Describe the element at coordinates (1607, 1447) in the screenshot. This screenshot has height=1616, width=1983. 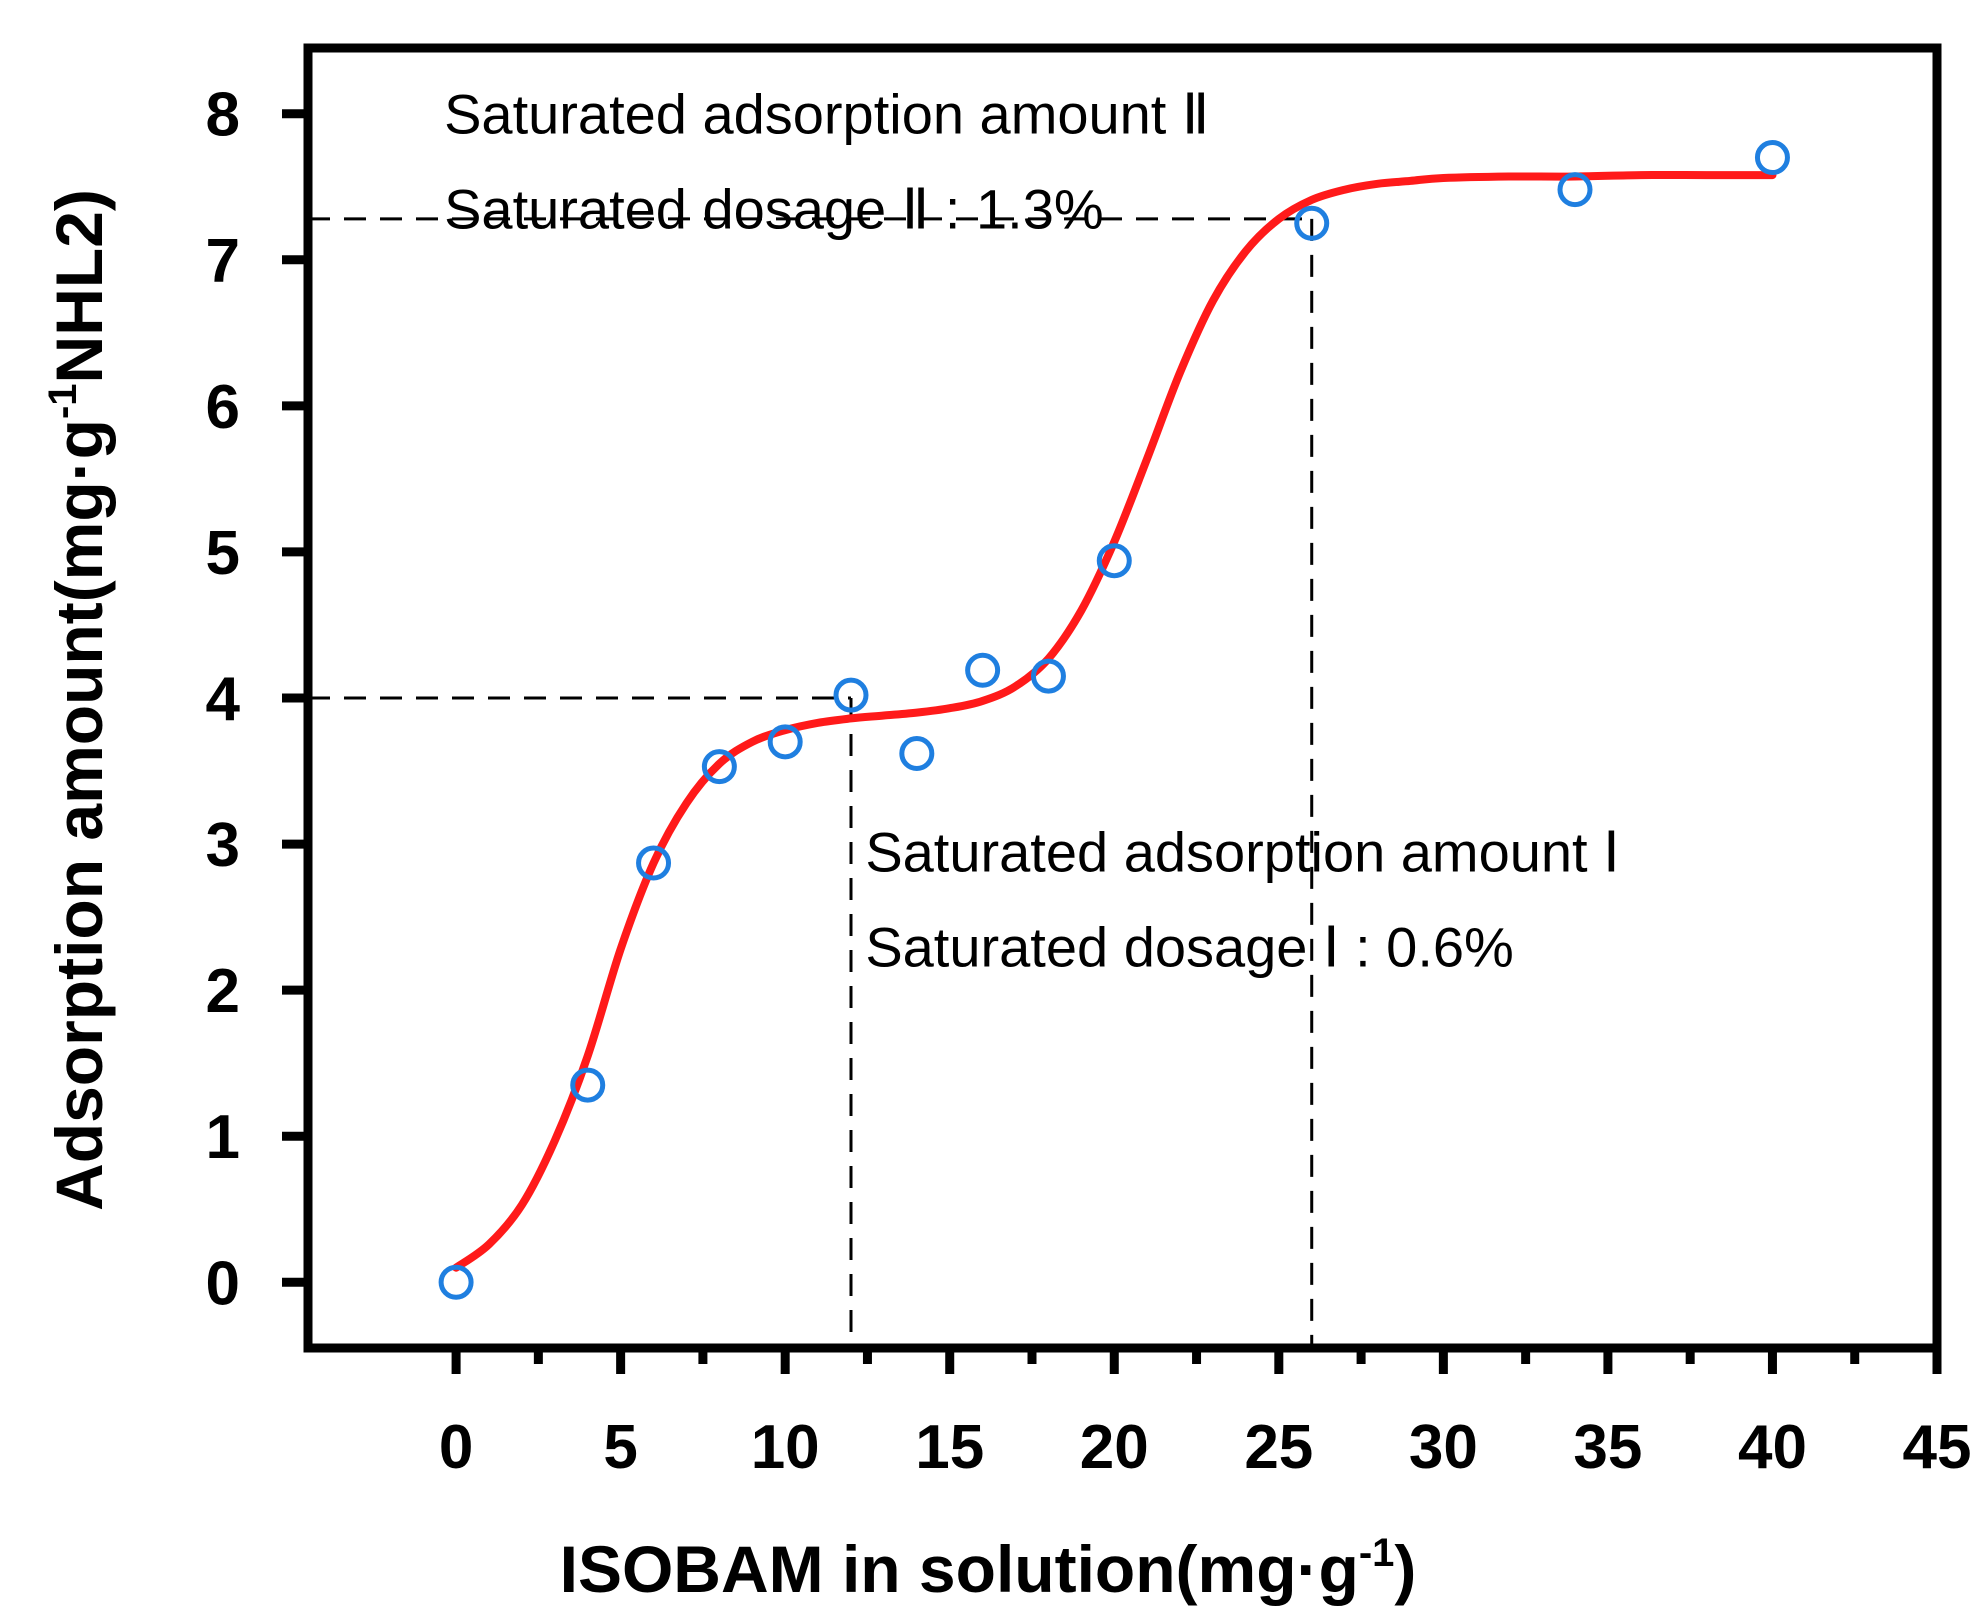
I see `x-tick-label: 35` at that location.